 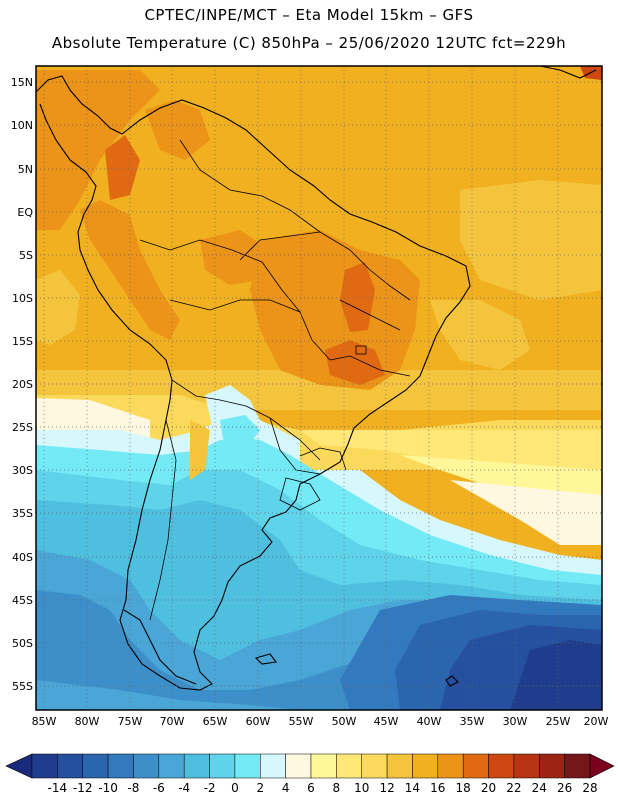 I want to click on colorbar-label: 24, so click(x=539, y=788).